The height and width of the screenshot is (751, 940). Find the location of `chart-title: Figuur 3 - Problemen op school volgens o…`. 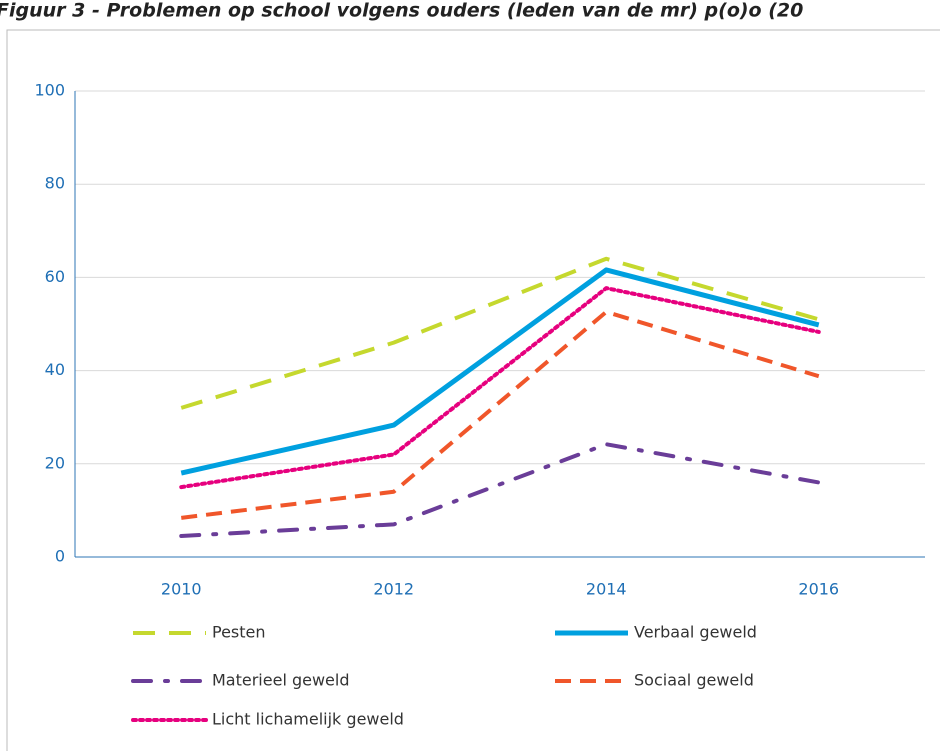

chart-title: Figuur 3 - Problemen op school volgens o… is located at coordinates (401, 11).